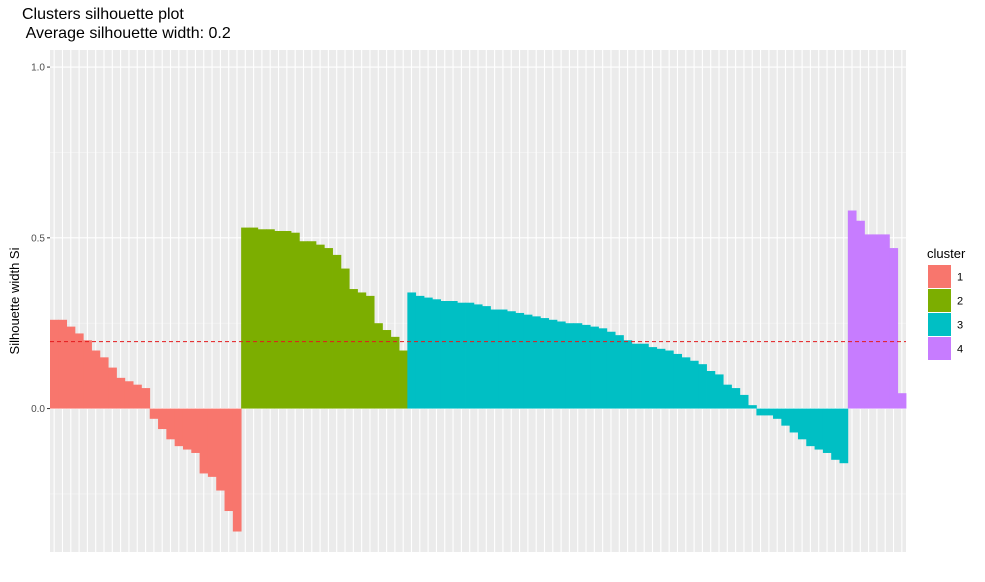 The image size is (985, 582). I want to click on y-axis-label: Silhouette width Si, so click(14, 300).